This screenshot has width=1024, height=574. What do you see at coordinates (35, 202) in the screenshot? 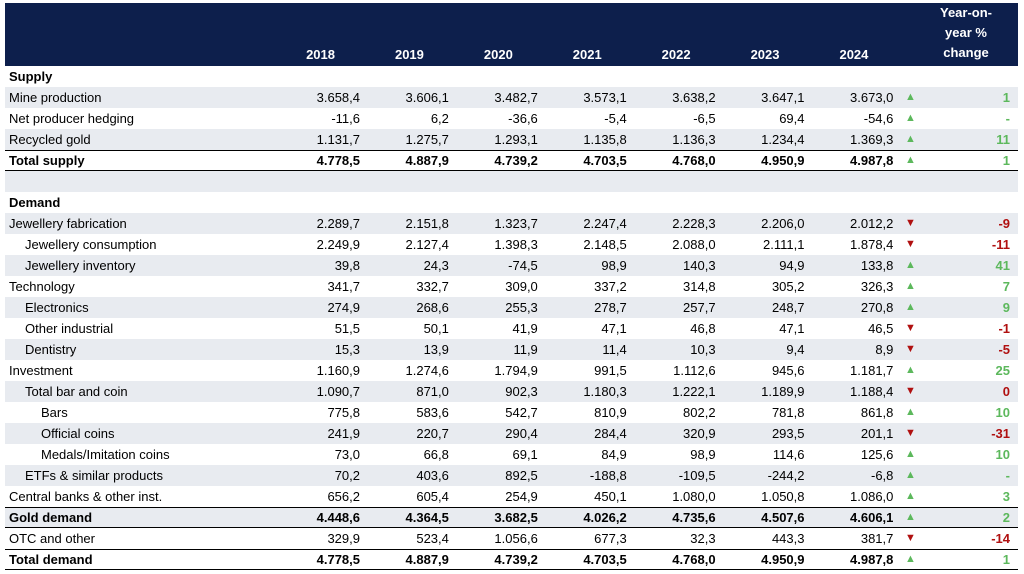
I see `section-title: Demand` at bounding box center [35, 202].